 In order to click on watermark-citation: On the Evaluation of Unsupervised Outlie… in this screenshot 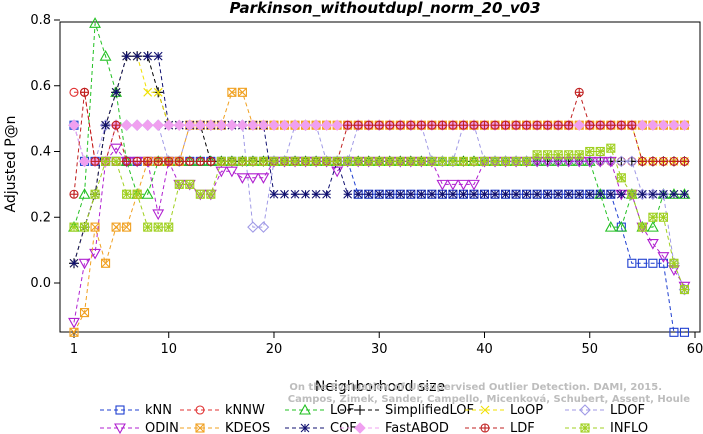, I will do `click(475, 387)`.